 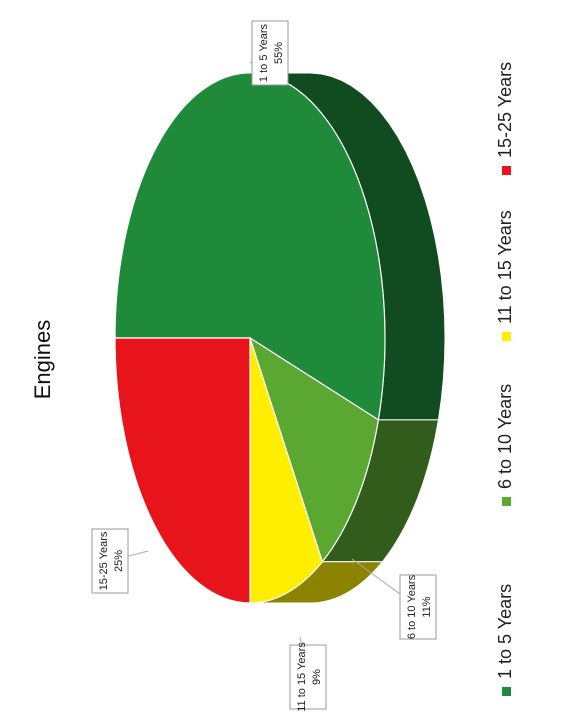 I want to click on data-label-6-to-10-years: 6 to 10 Years 11%, so click(x=394, y=599).